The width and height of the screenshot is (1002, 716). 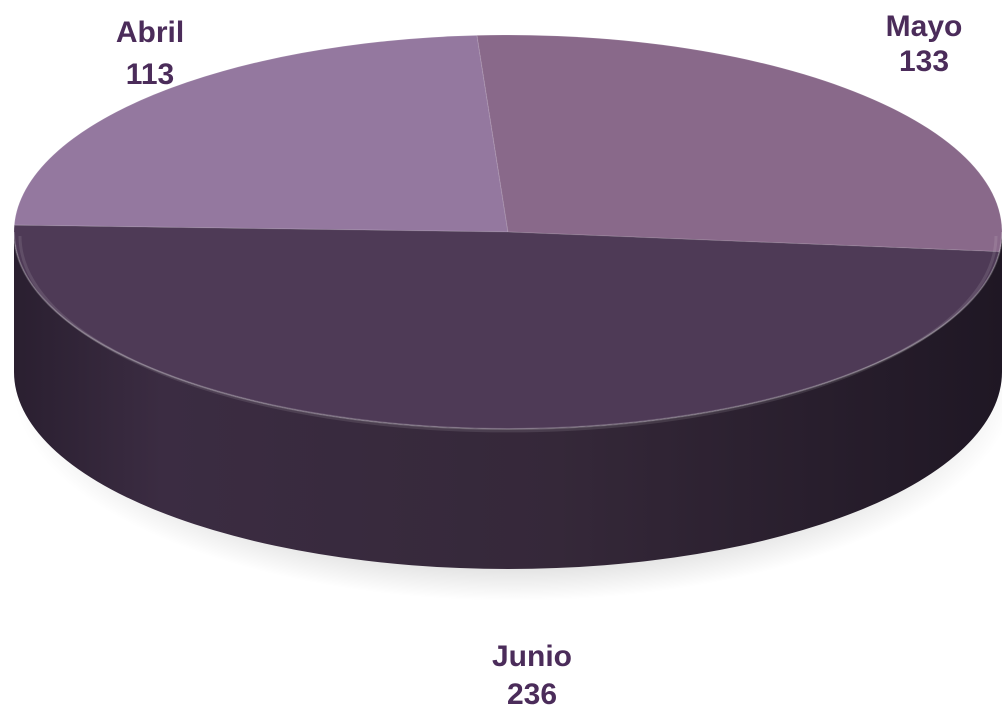 I want to click on pie-slice-abril, so click(x=261, y=133).